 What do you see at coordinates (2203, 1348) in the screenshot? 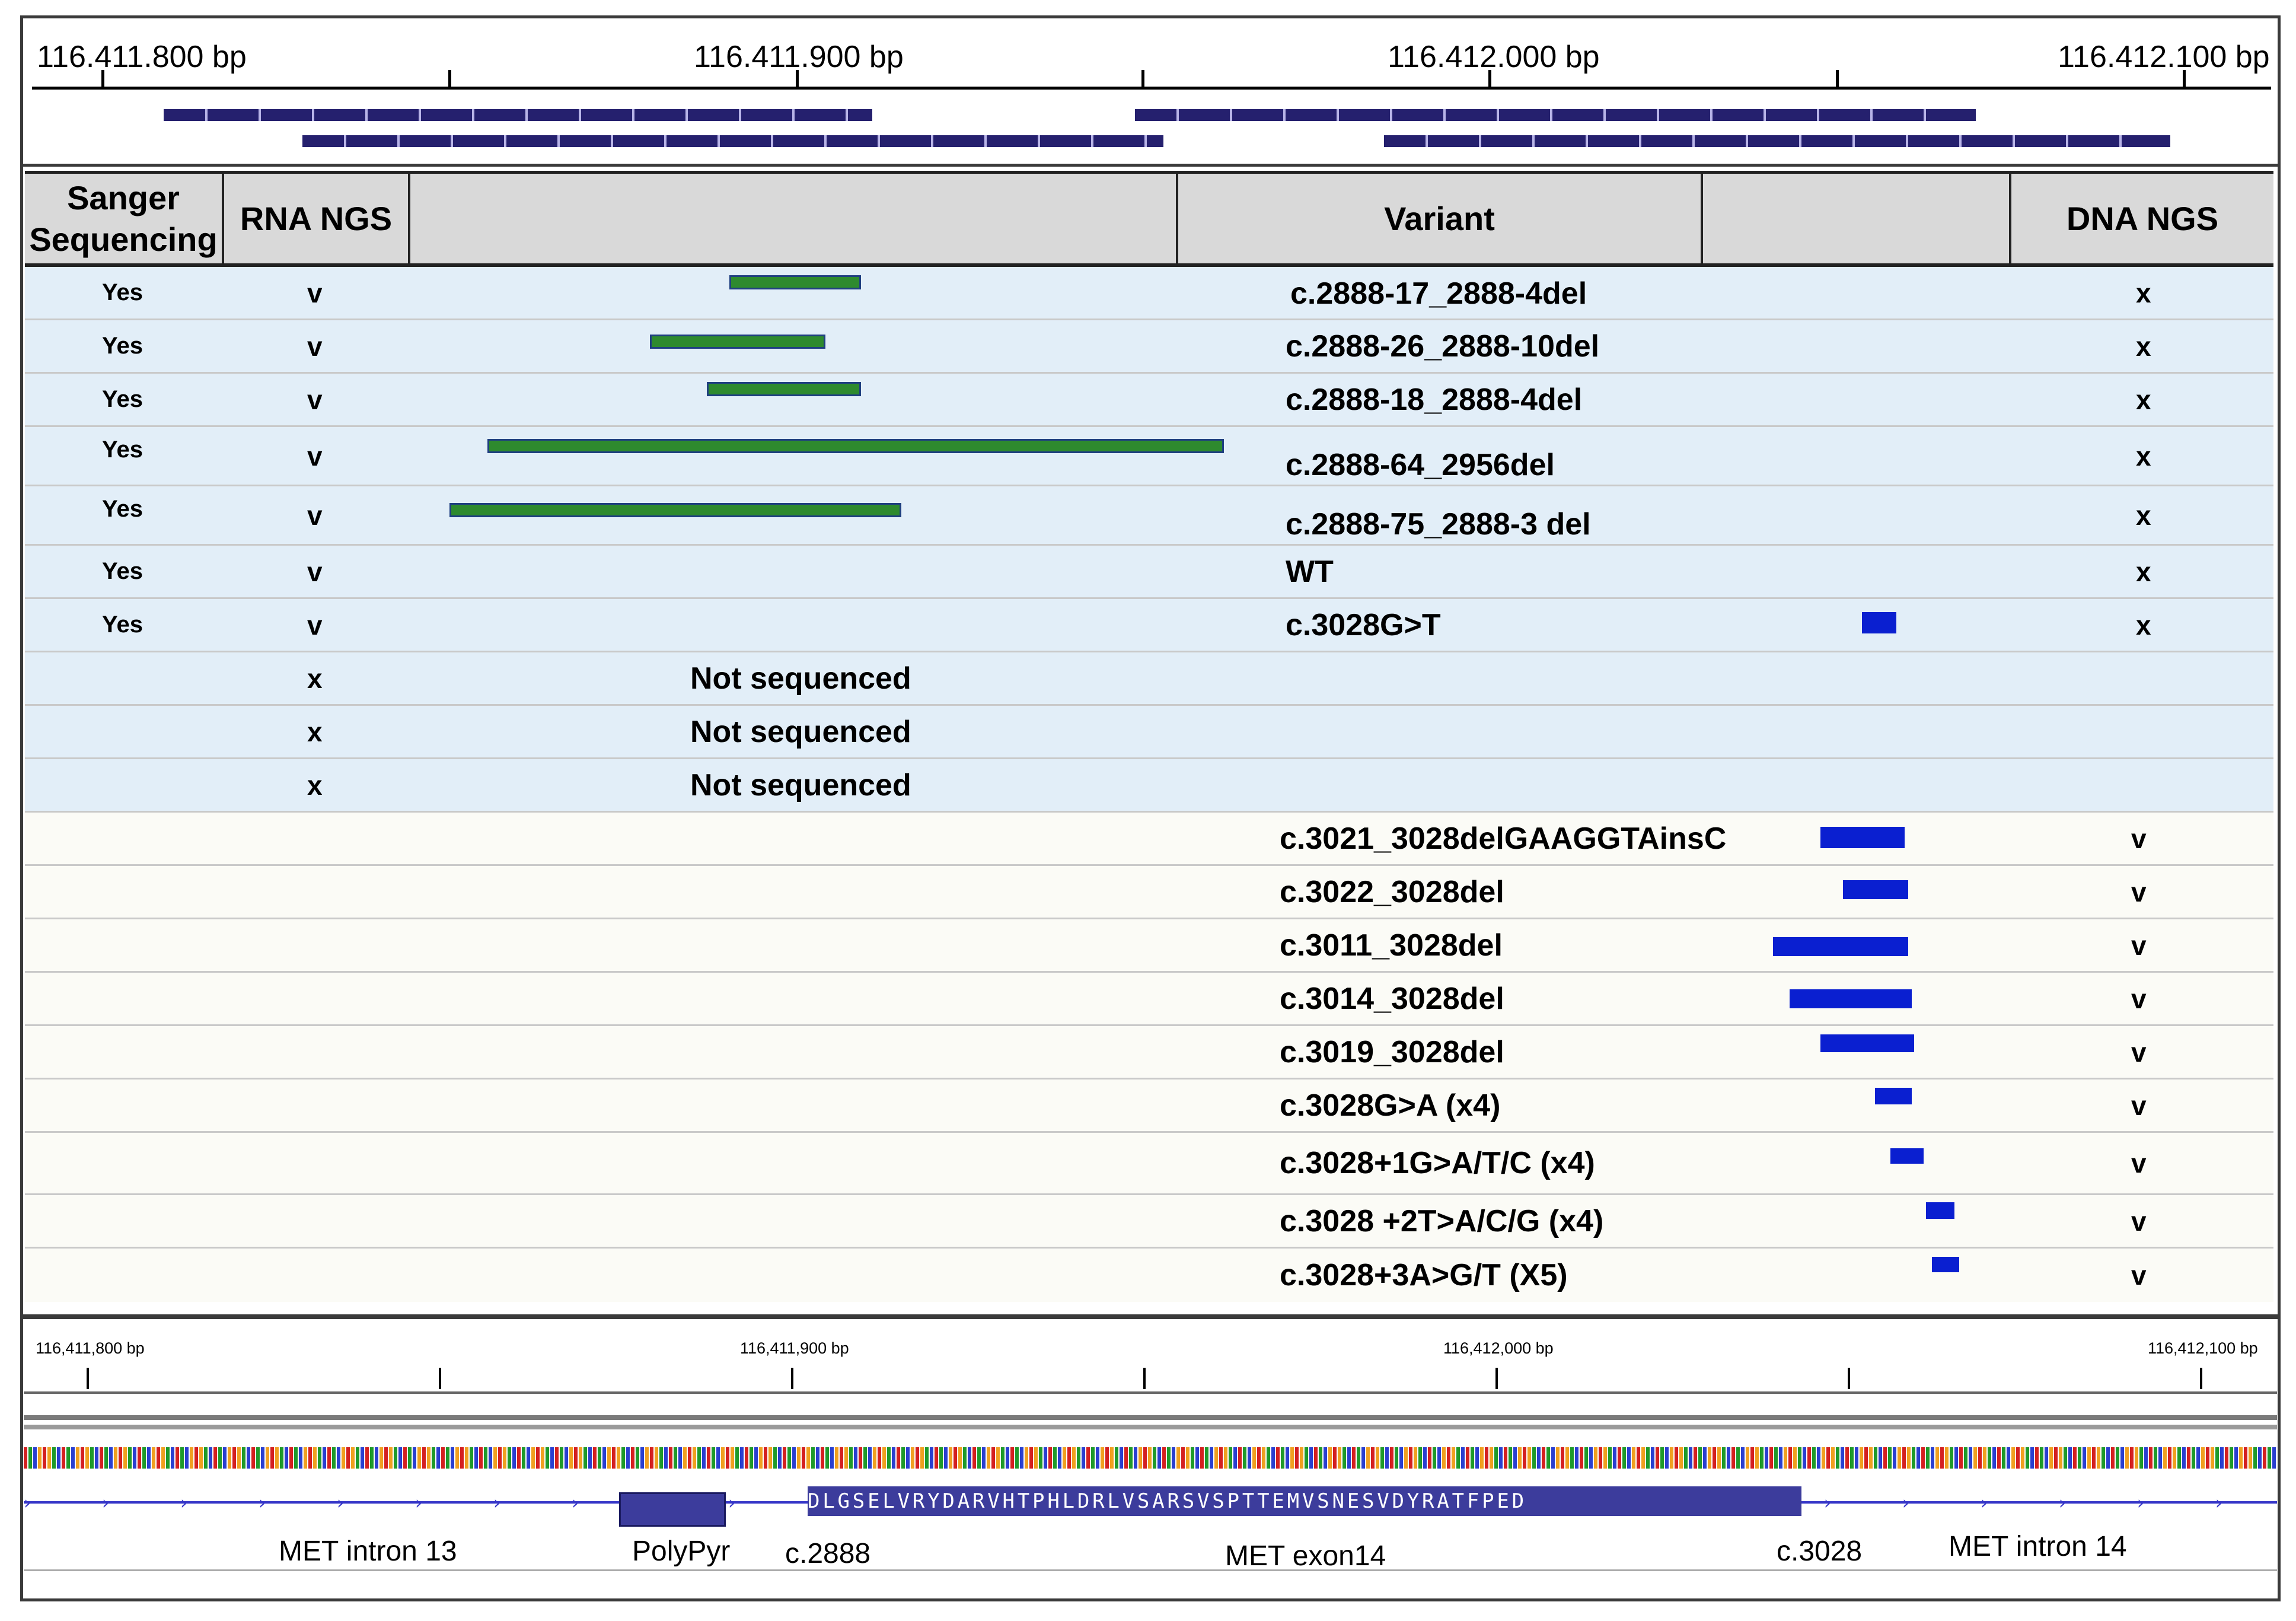
I see `bottom-ruler-label: 116,412,100 bp` at bounding box center [2203, 1348].